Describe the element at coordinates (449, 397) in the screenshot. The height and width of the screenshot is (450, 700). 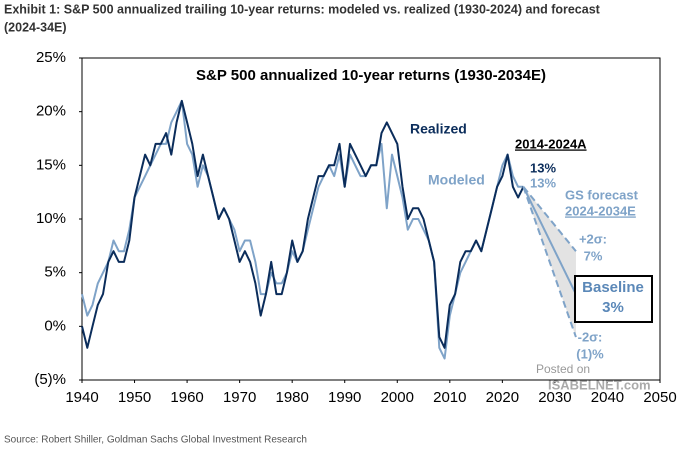
I see `x-tick-label: 2010` at that location.